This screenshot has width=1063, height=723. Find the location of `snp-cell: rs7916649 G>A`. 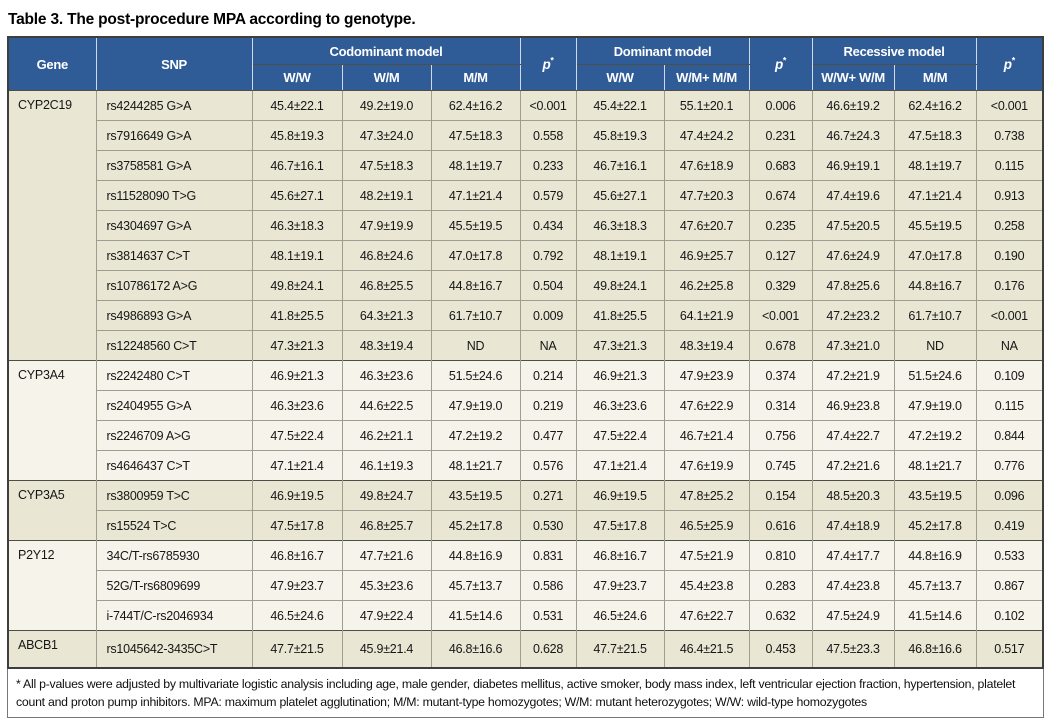

snp-cell: rs7916649 G>A is located at coordinates (173, 135).